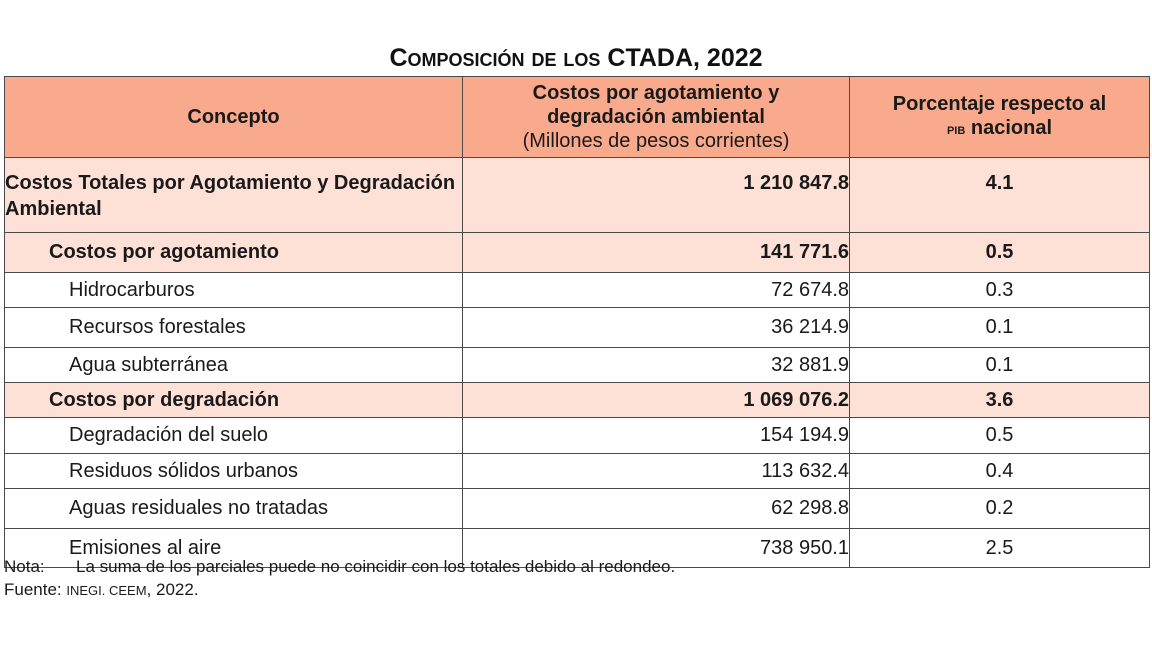 The image size is (1152, 648). What do you see at coordinates (999, 508) in the screenshot?
I see `row-pct: 0.2` at bounding box center [999, 508].